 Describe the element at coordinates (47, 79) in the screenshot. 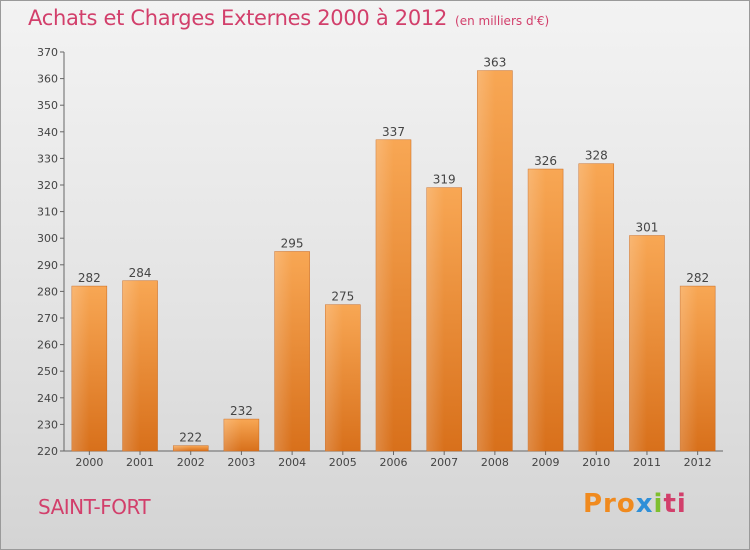

I see `y-tick-label: 360` at that location.